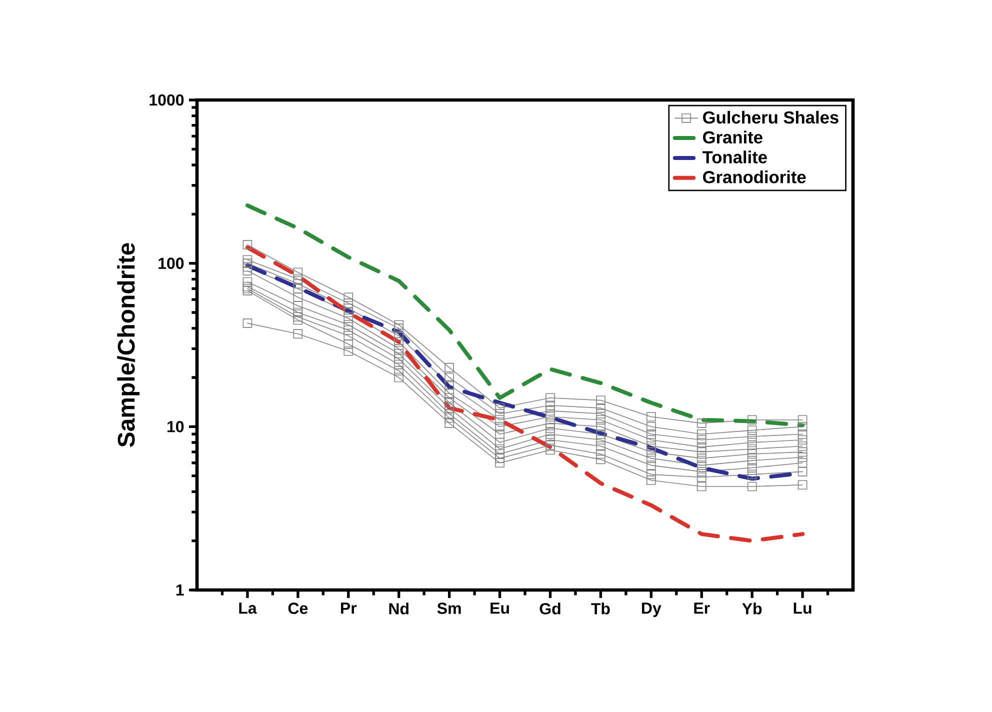 The height and width of the screenshot is (712, 992). I want to click on legend-label: Gulcheru Shales, so click(770, 117).